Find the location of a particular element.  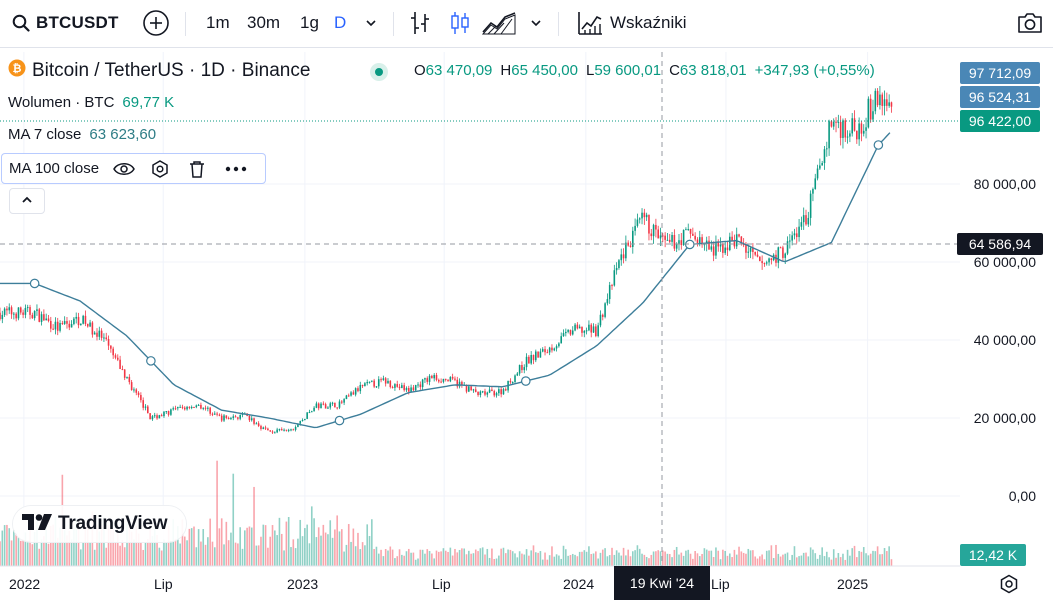

snapshot-button is located at coordinates (1030, 23).